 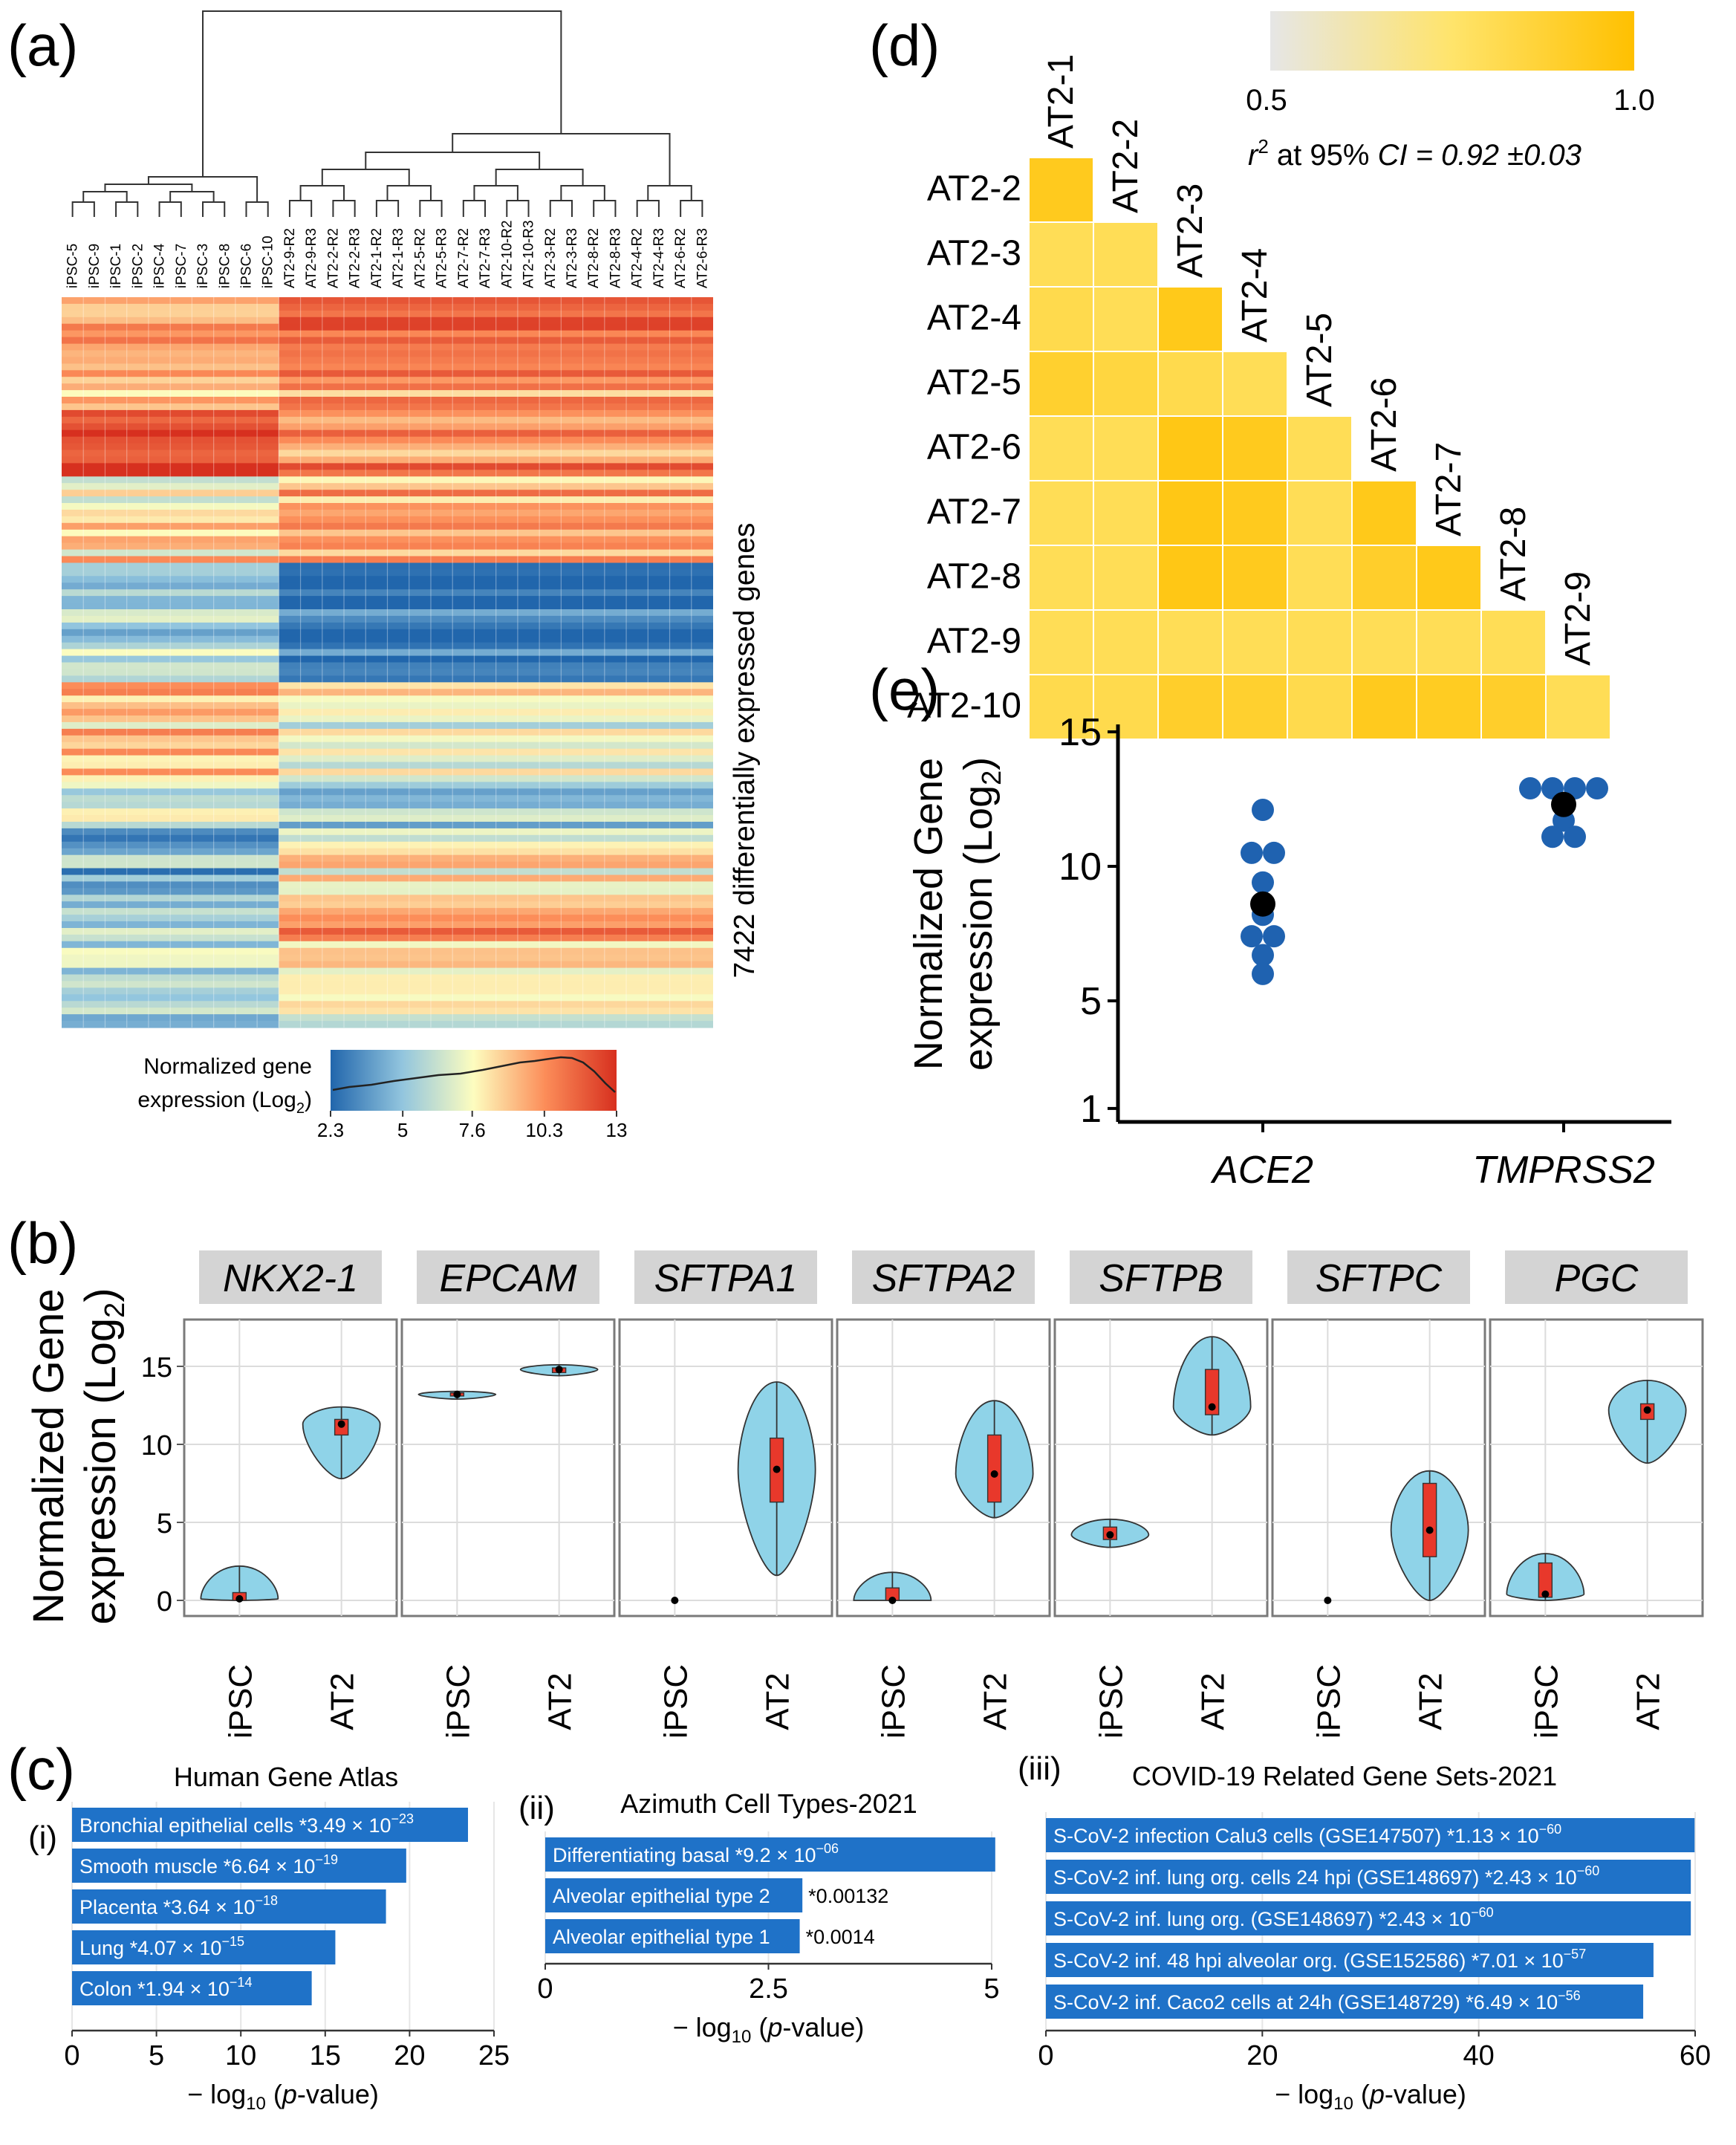 I want to click on c-title: COVID-19 Related Gene Sets-2021, so click(x=1344, y=1776).